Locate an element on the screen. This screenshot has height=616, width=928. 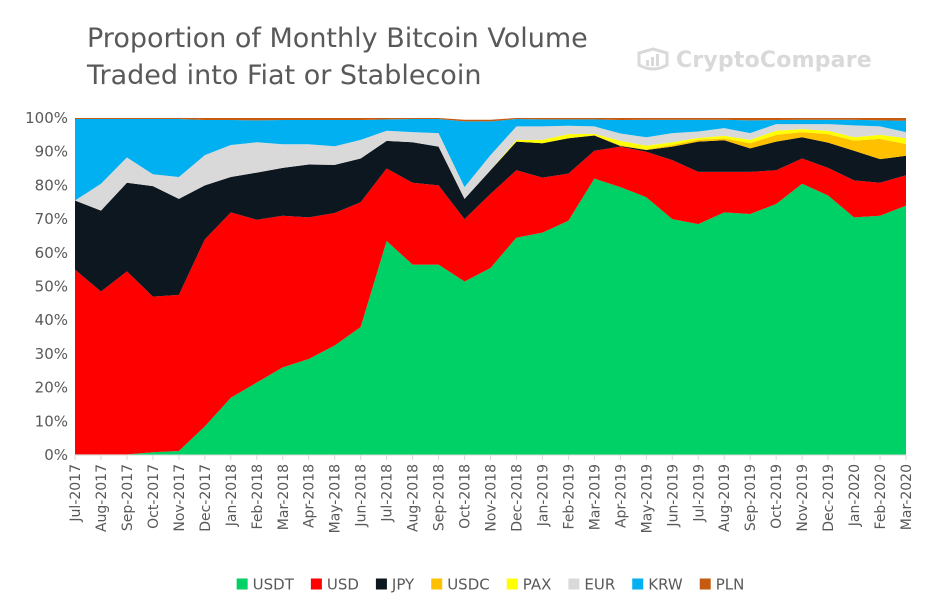
legend-label: USDC is located at coordinates (468, 585).